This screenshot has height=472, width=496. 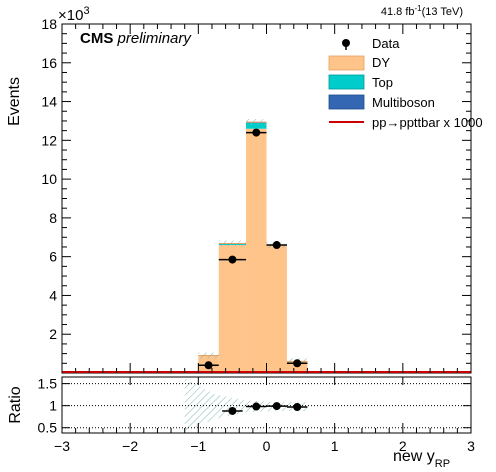 What do you see at coordinates (49, 63) in the screenshot?
I see `y-tick-label: 16` at bounding box center [49, 63].